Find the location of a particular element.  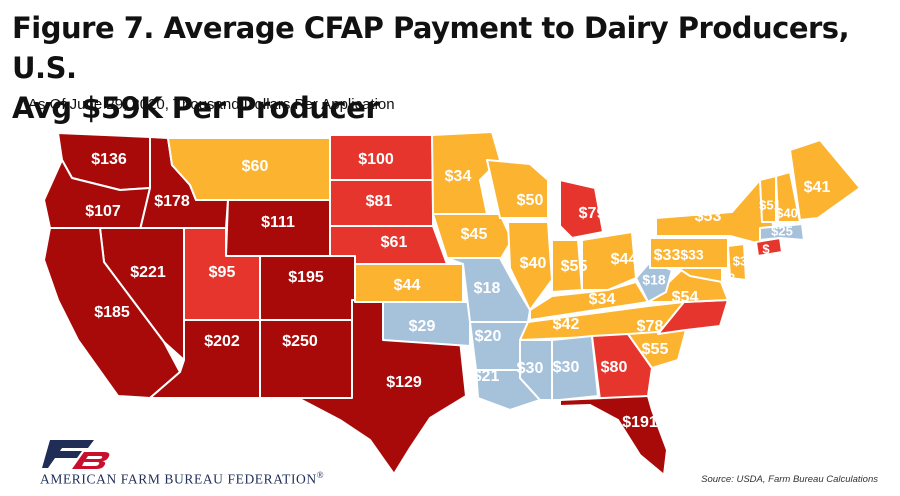

state-wv is located at coordinates (654, 282).